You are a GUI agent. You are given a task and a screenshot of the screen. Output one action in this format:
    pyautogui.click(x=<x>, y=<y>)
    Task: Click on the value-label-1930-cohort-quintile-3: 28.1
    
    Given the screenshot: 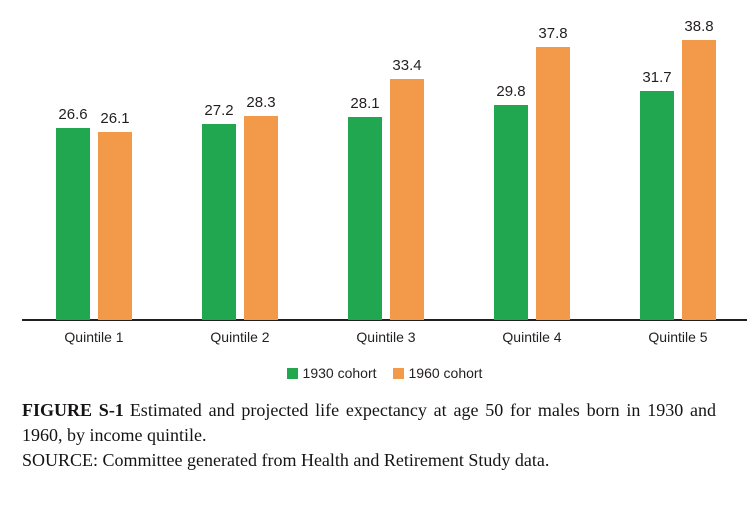 What is the action you would take?
    pyautogui.click(x=365, y=103)
    